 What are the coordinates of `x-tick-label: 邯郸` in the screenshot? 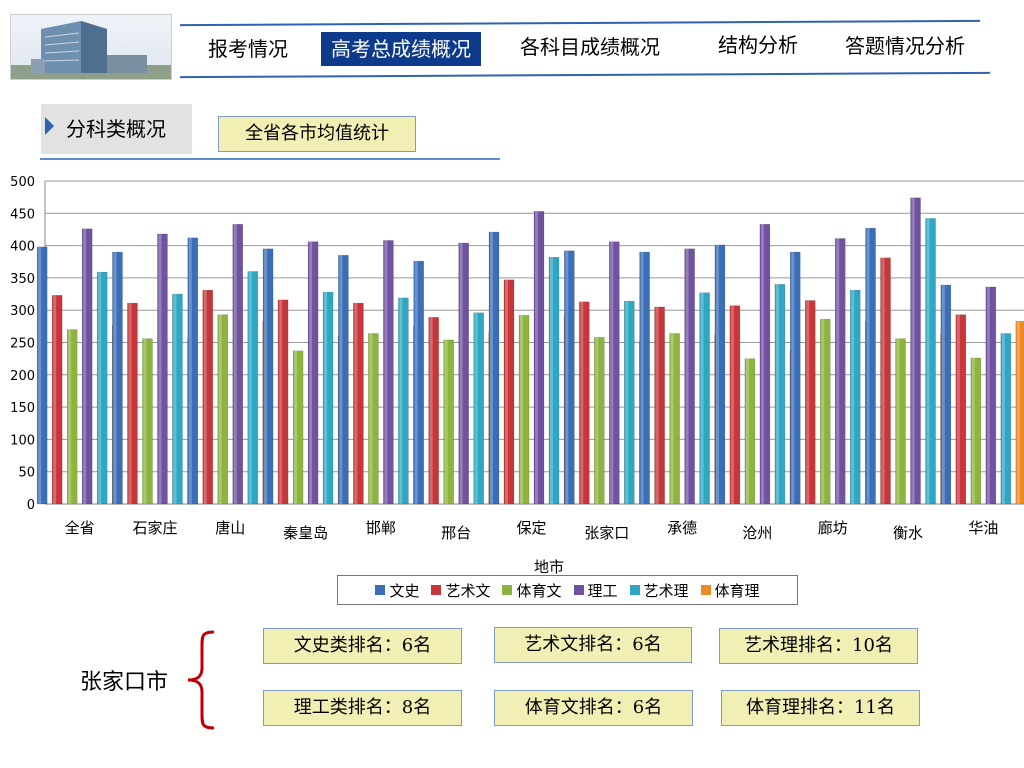 It's located at (381, 528).